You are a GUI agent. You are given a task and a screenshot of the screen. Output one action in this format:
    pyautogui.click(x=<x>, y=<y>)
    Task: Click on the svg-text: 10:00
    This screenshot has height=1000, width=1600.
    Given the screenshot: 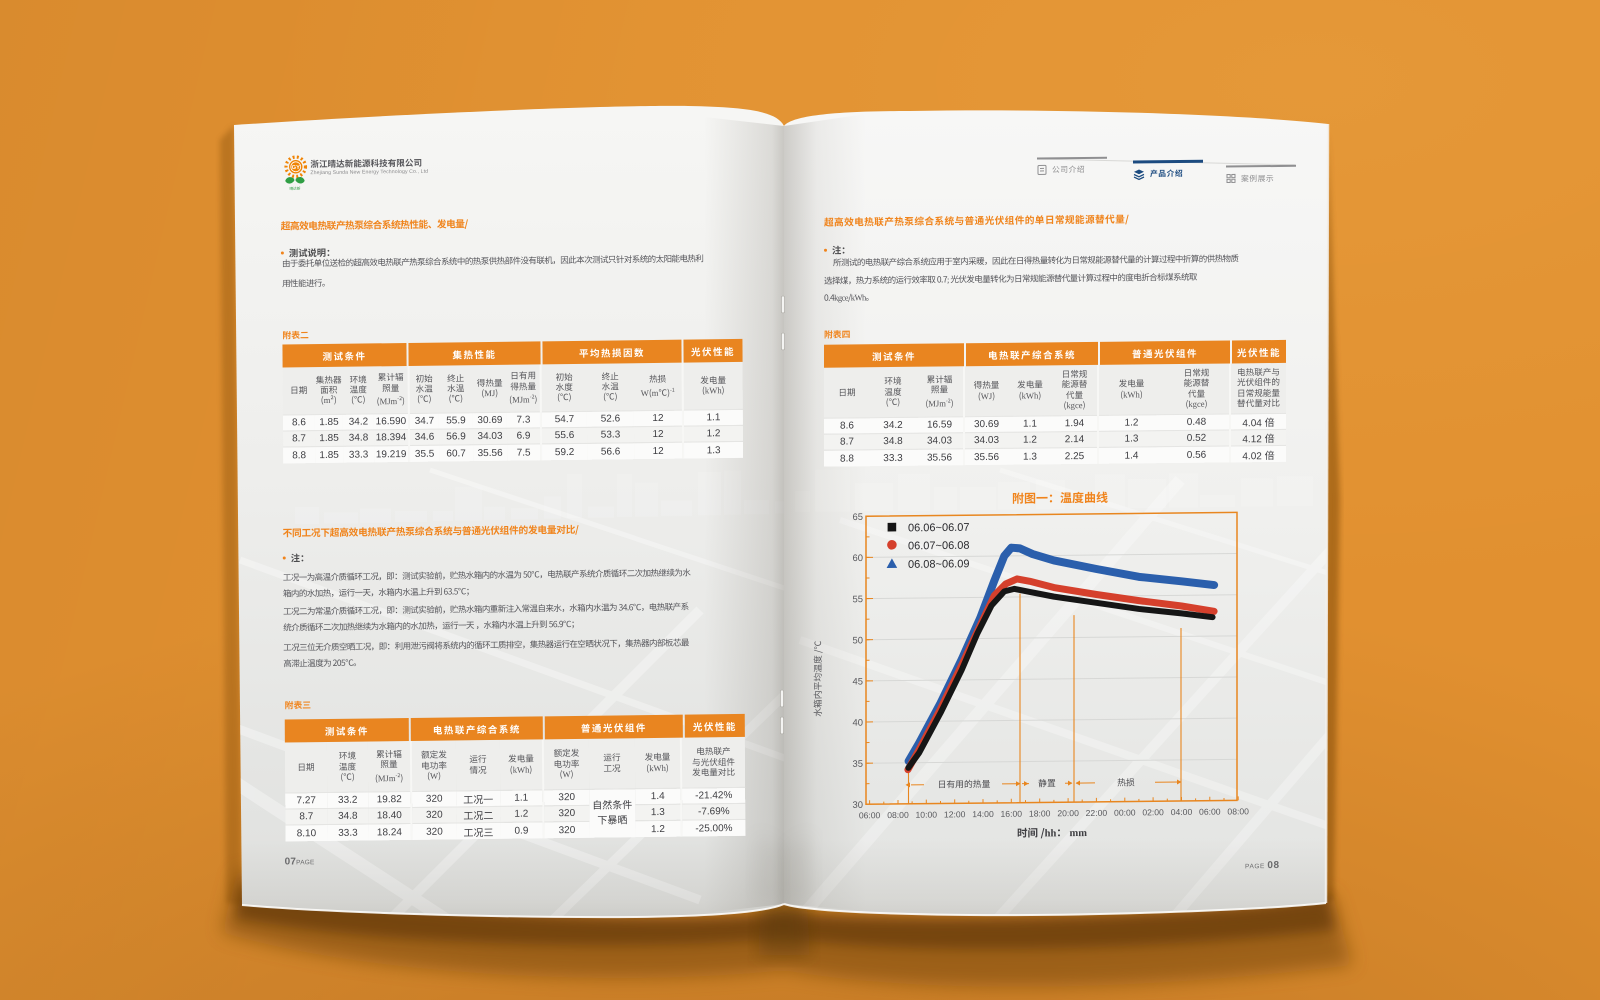 What is the action you would take?
    pyautogui.click(x=927, y=815)
    